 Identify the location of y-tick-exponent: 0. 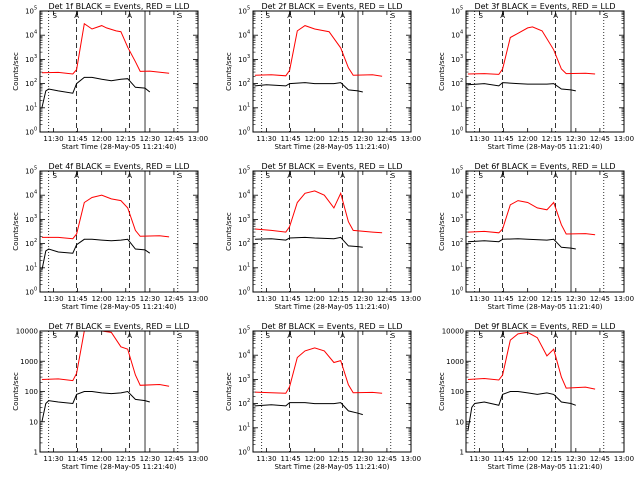
(248, 290).